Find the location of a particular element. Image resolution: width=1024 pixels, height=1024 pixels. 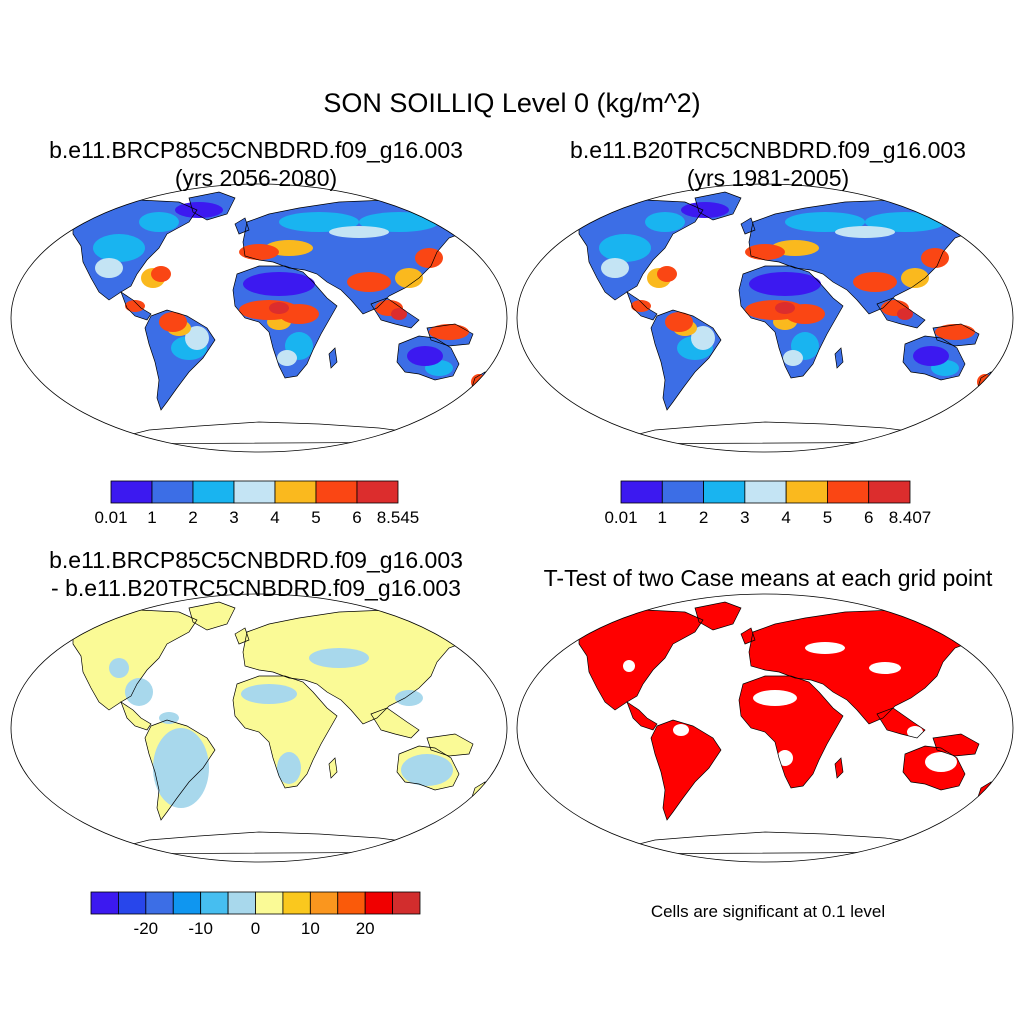

case2-colorbar-label-4: 4 is located at coordinates (785, 517).